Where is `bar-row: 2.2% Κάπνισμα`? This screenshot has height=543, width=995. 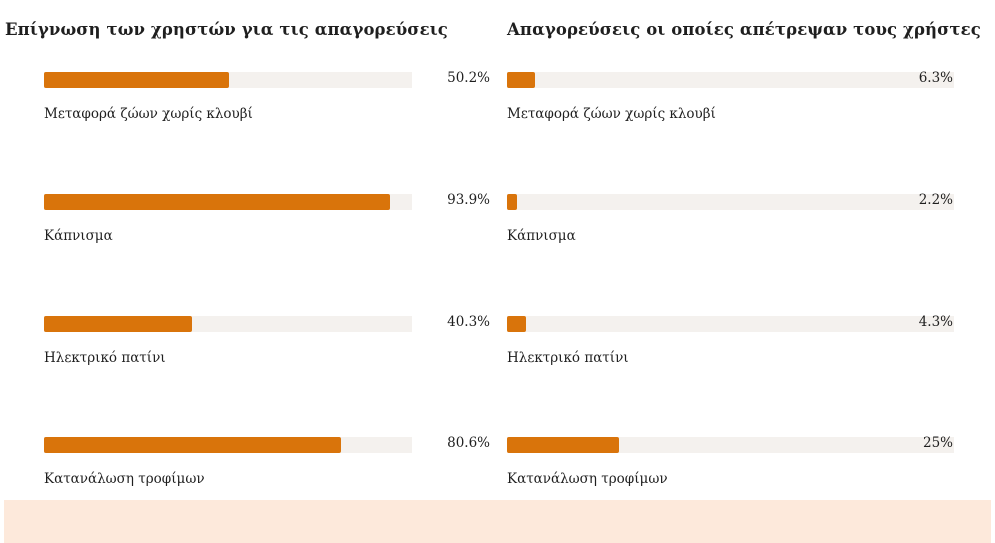 bar-row: 2.2% Κάπνισμα is located at coordinates (750, 228).